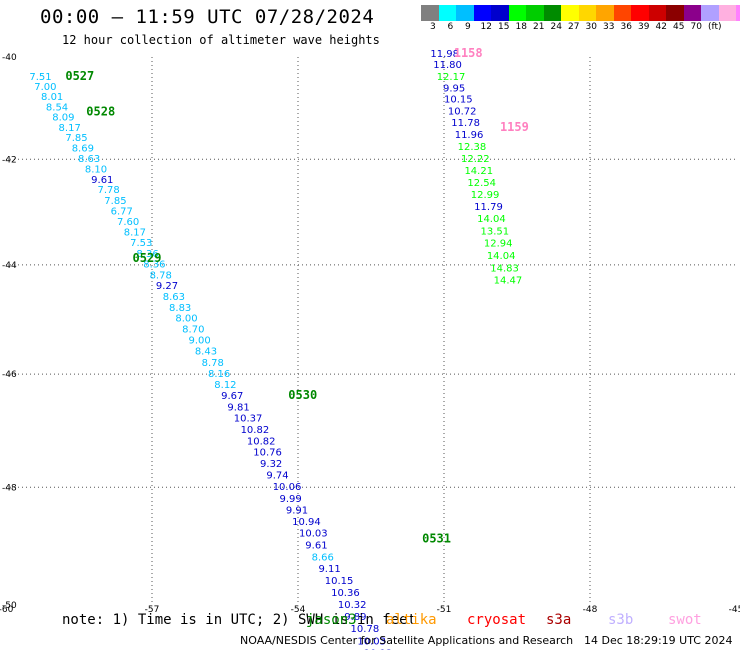 This screenshot has width=740, height=650. I want to click on wave-height-value: 9.89, so click(355, 617).